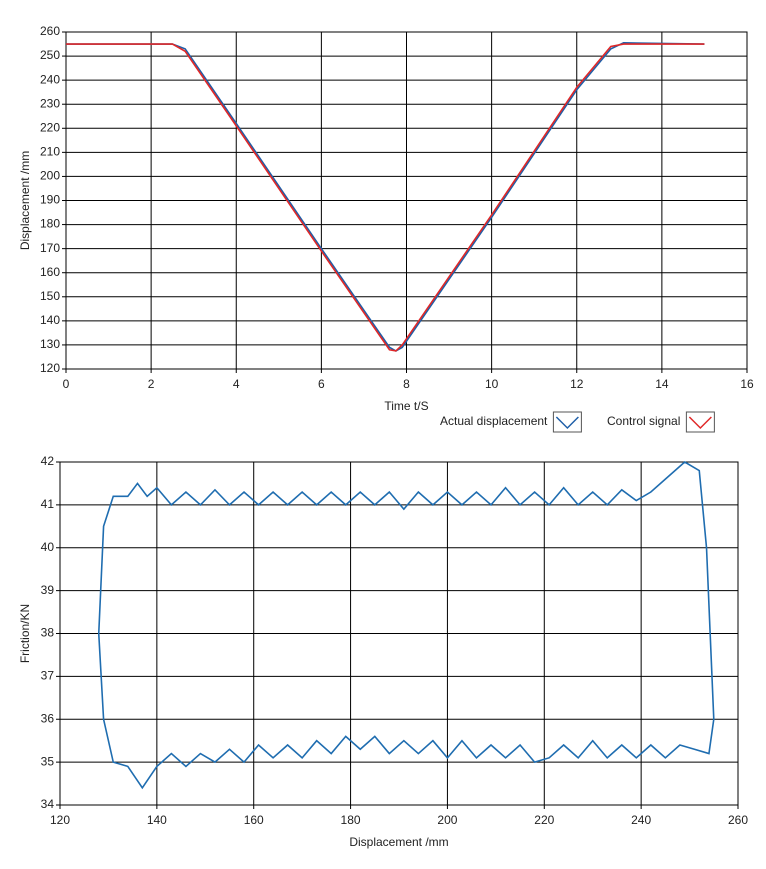 Image resolution: width=766 pixels, height=869 pixels. Describe the element at coordinates (50, 320) in the screenshot. I see `y-tick-label: 140` at that location.